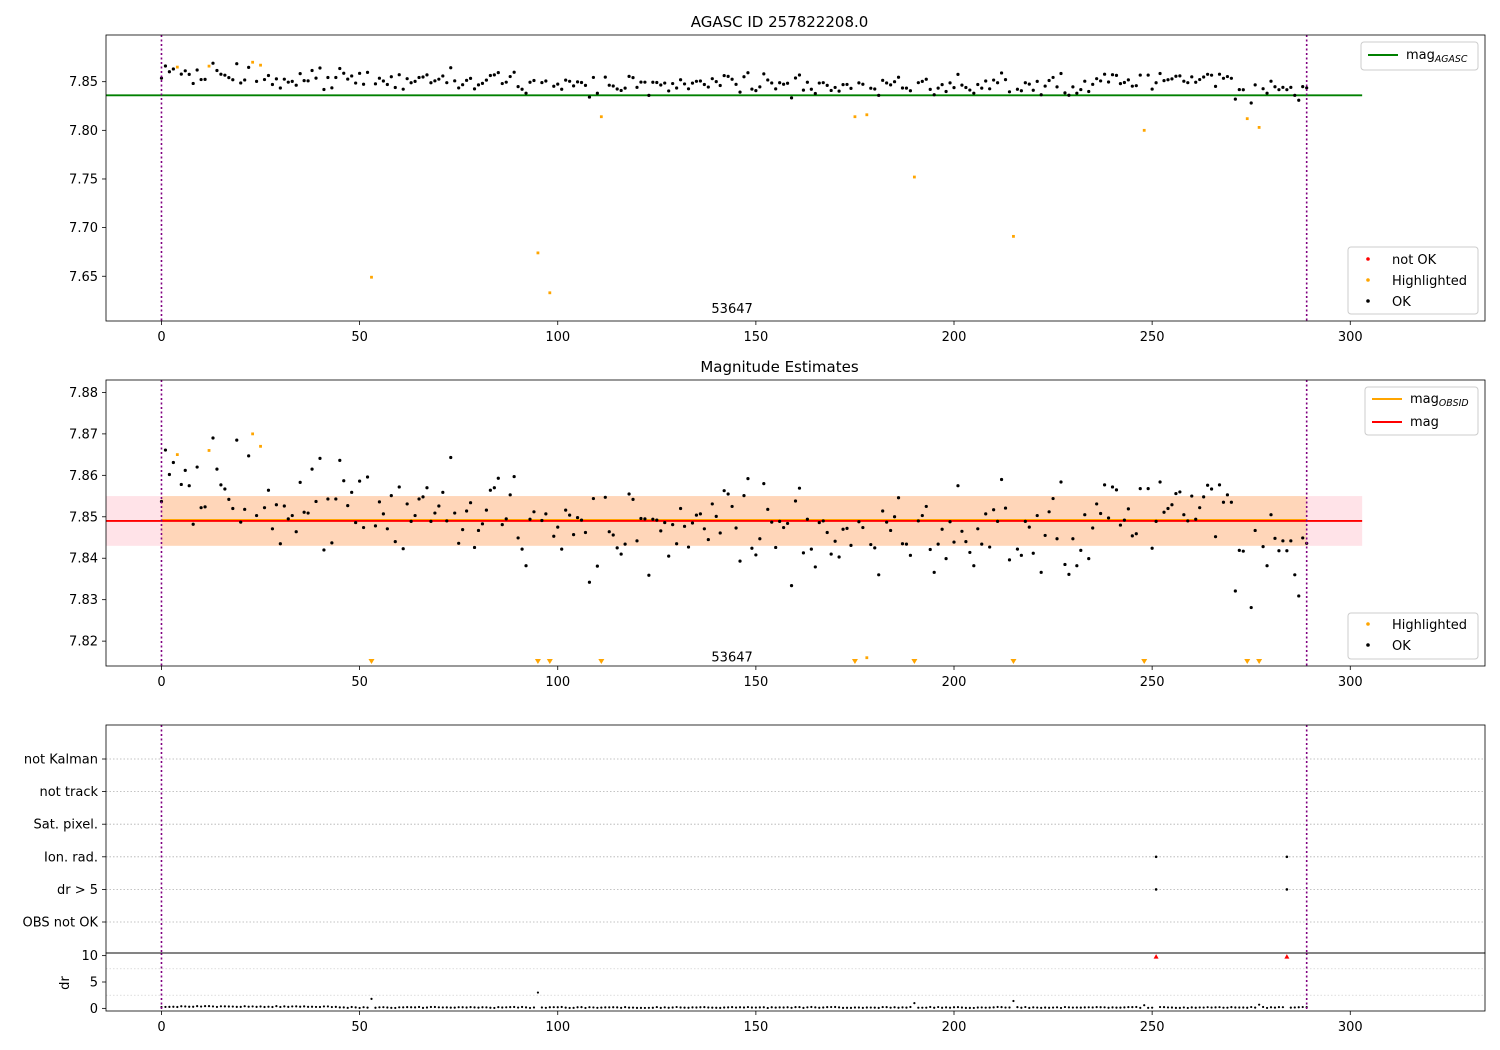  What do you see at coordinates (1144, 661) in the screenshot?
I see `off-scale-marker` at bounding box center [1144, 661].